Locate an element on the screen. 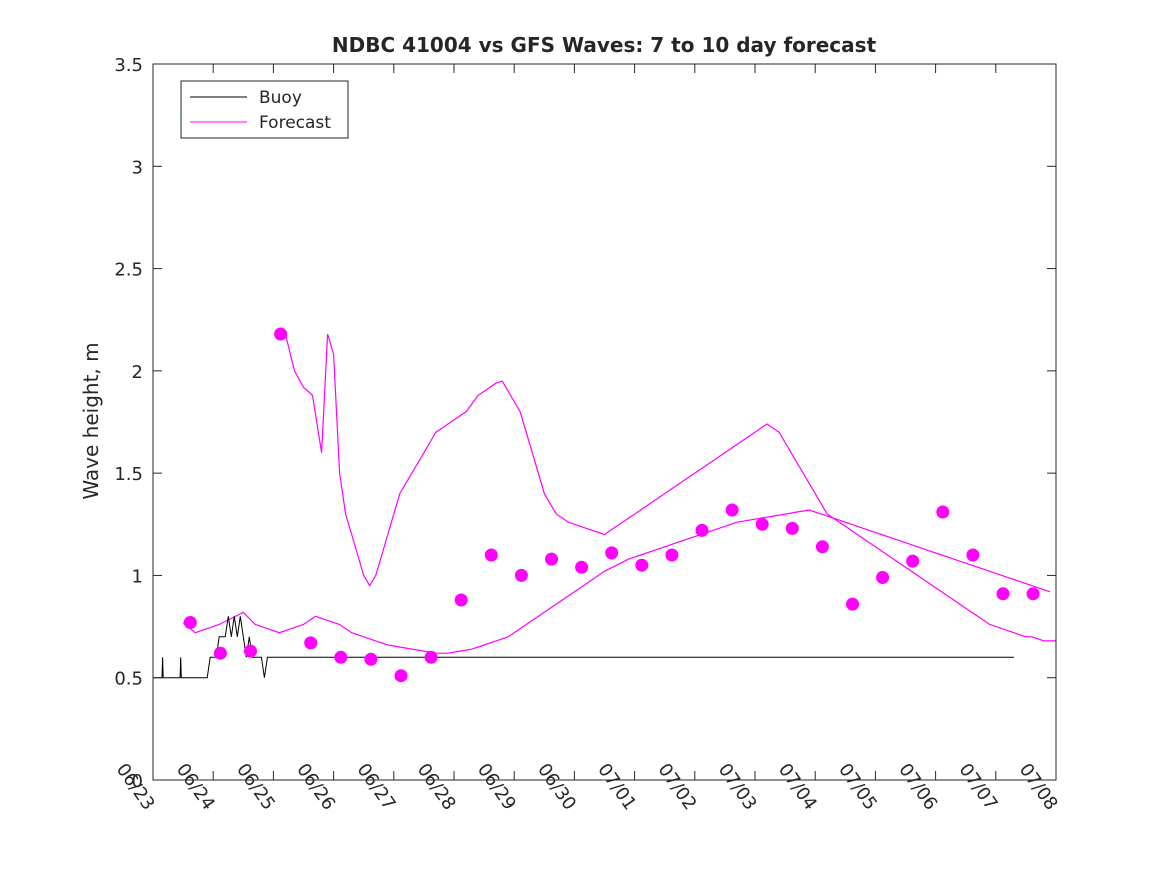 Image resolution: width=1167 pixels, height=879 pixels. legend-buoy-label: Buoy is located at coordinates (280, 98).